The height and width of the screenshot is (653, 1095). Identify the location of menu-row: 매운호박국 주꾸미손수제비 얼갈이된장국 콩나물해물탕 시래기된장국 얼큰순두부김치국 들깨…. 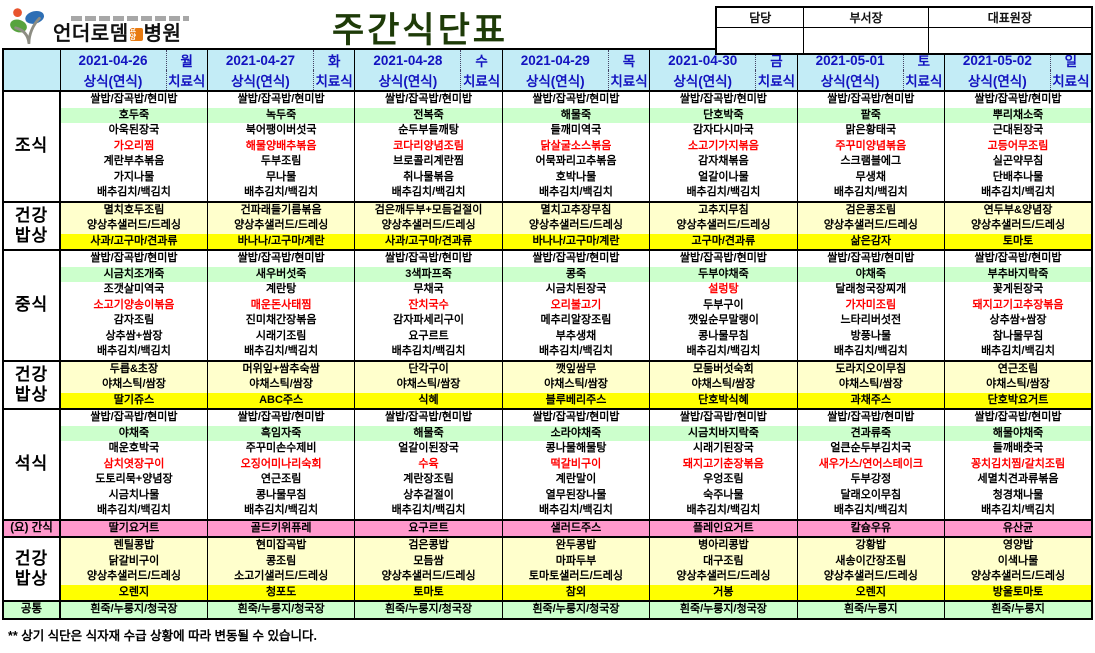
(547, 449).